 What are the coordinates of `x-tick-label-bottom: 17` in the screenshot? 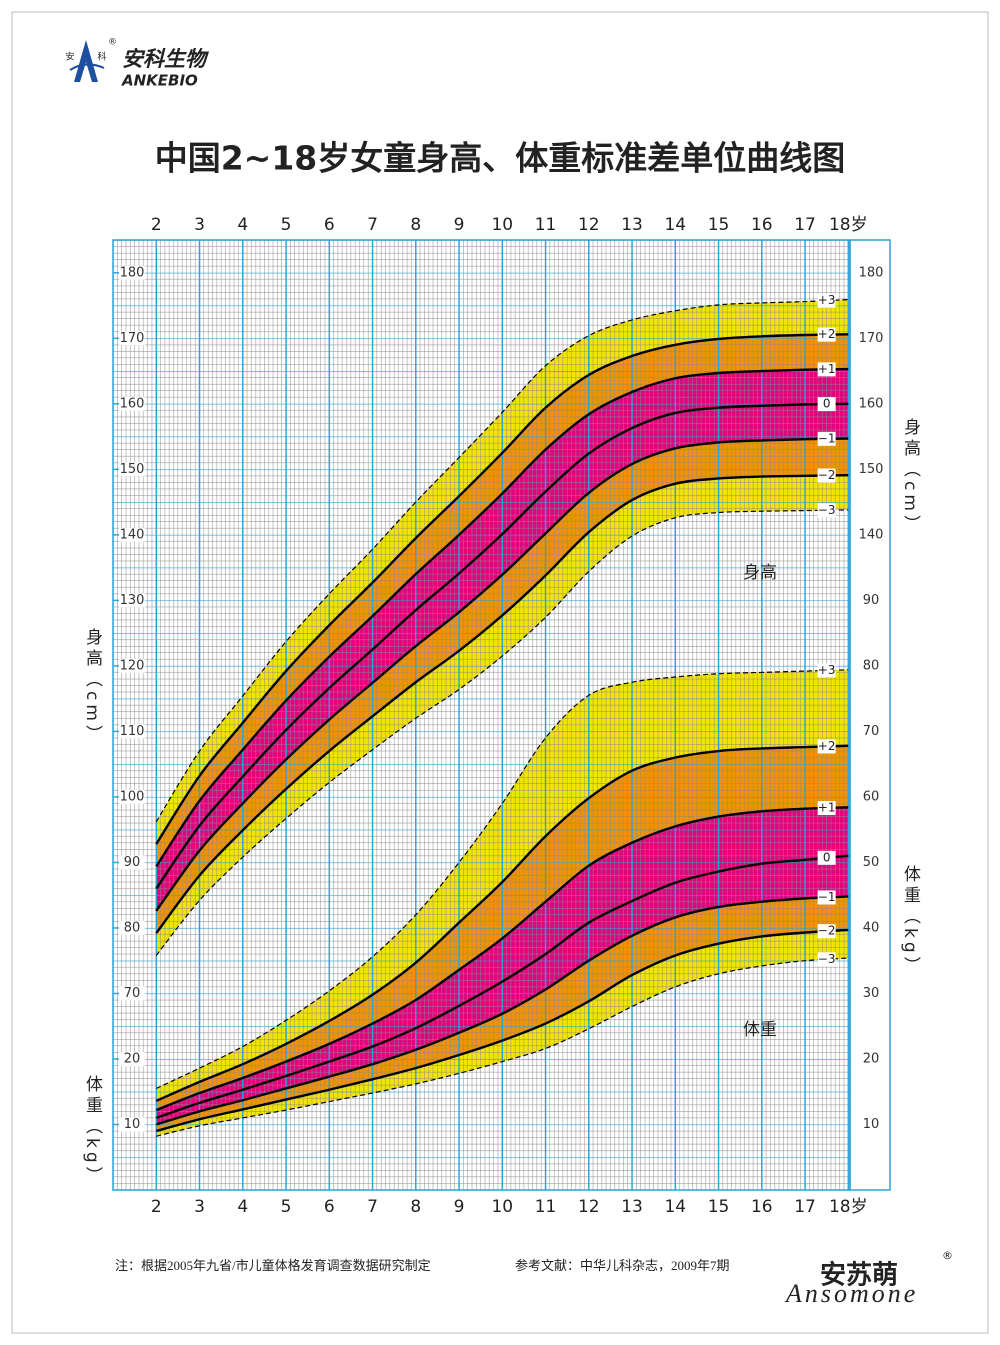 It's located at (805, 1207).